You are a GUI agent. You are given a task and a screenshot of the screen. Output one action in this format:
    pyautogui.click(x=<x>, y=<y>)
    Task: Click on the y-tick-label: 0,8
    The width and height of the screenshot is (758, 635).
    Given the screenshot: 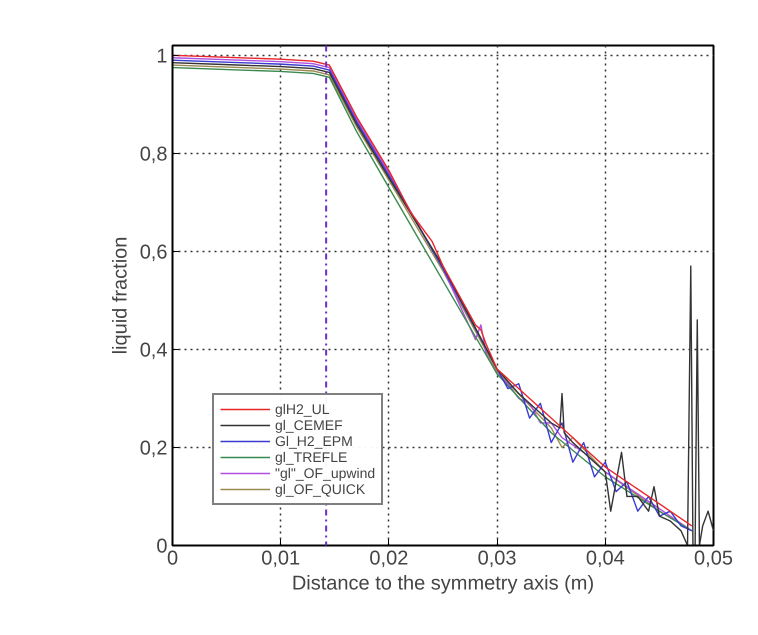 What is the action you would take?
    pyautogui.click(x=154, y=154)
    